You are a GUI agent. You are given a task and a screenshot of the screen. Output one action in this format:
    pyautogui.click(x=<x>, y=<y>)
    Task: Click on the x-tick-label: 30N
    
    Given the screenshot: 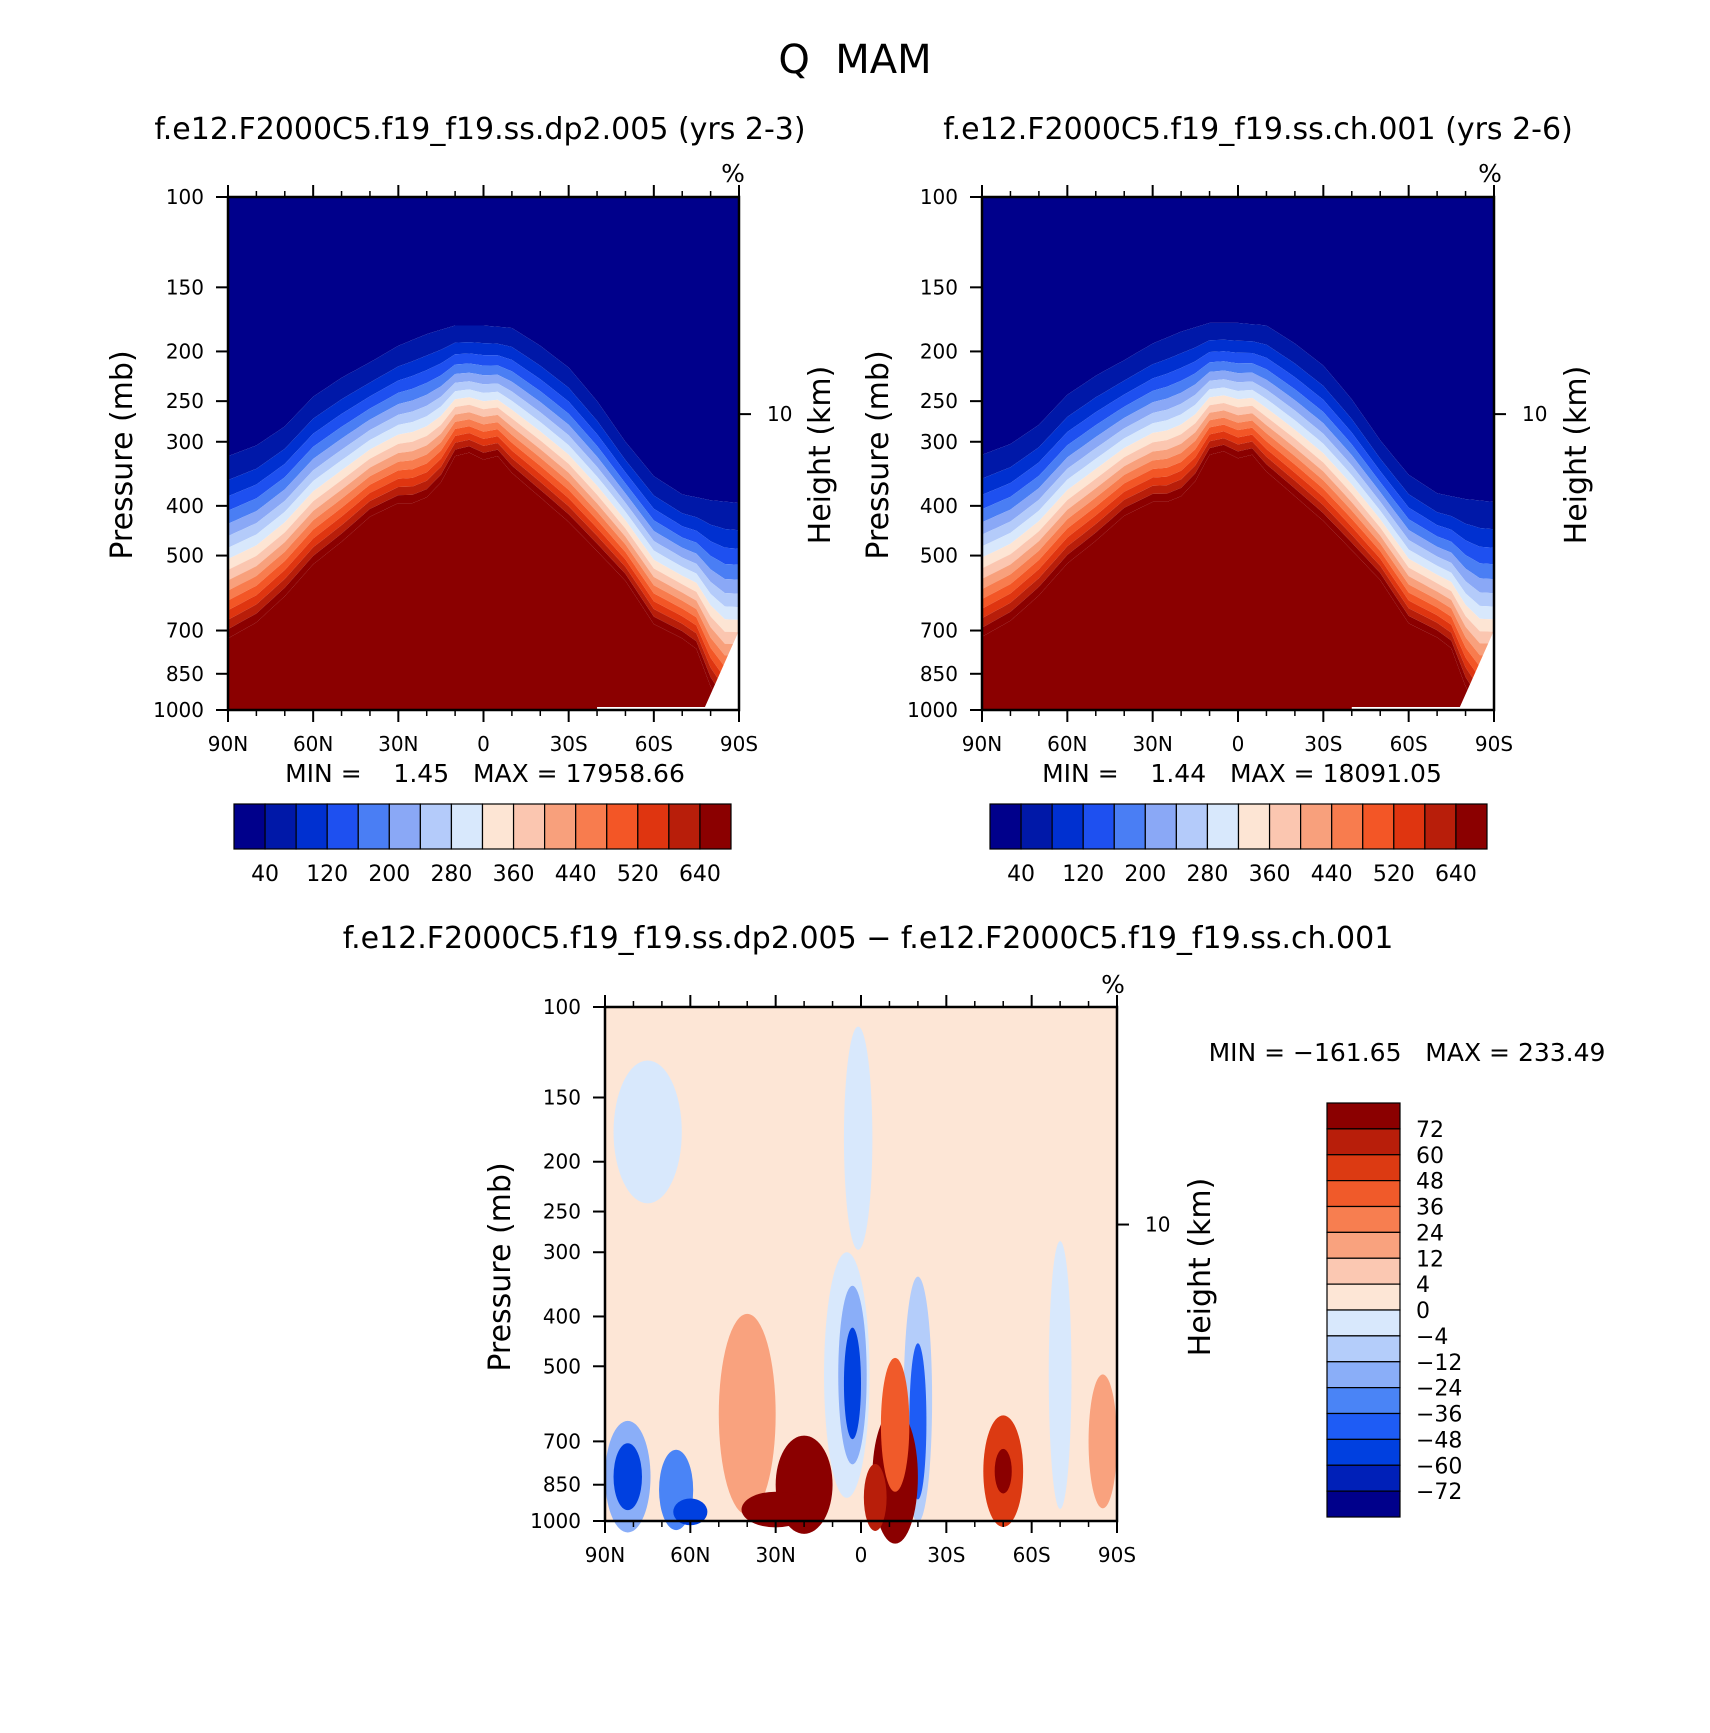 What is the action you would take?
    pyautogui.click(x=775, y=1555)
    